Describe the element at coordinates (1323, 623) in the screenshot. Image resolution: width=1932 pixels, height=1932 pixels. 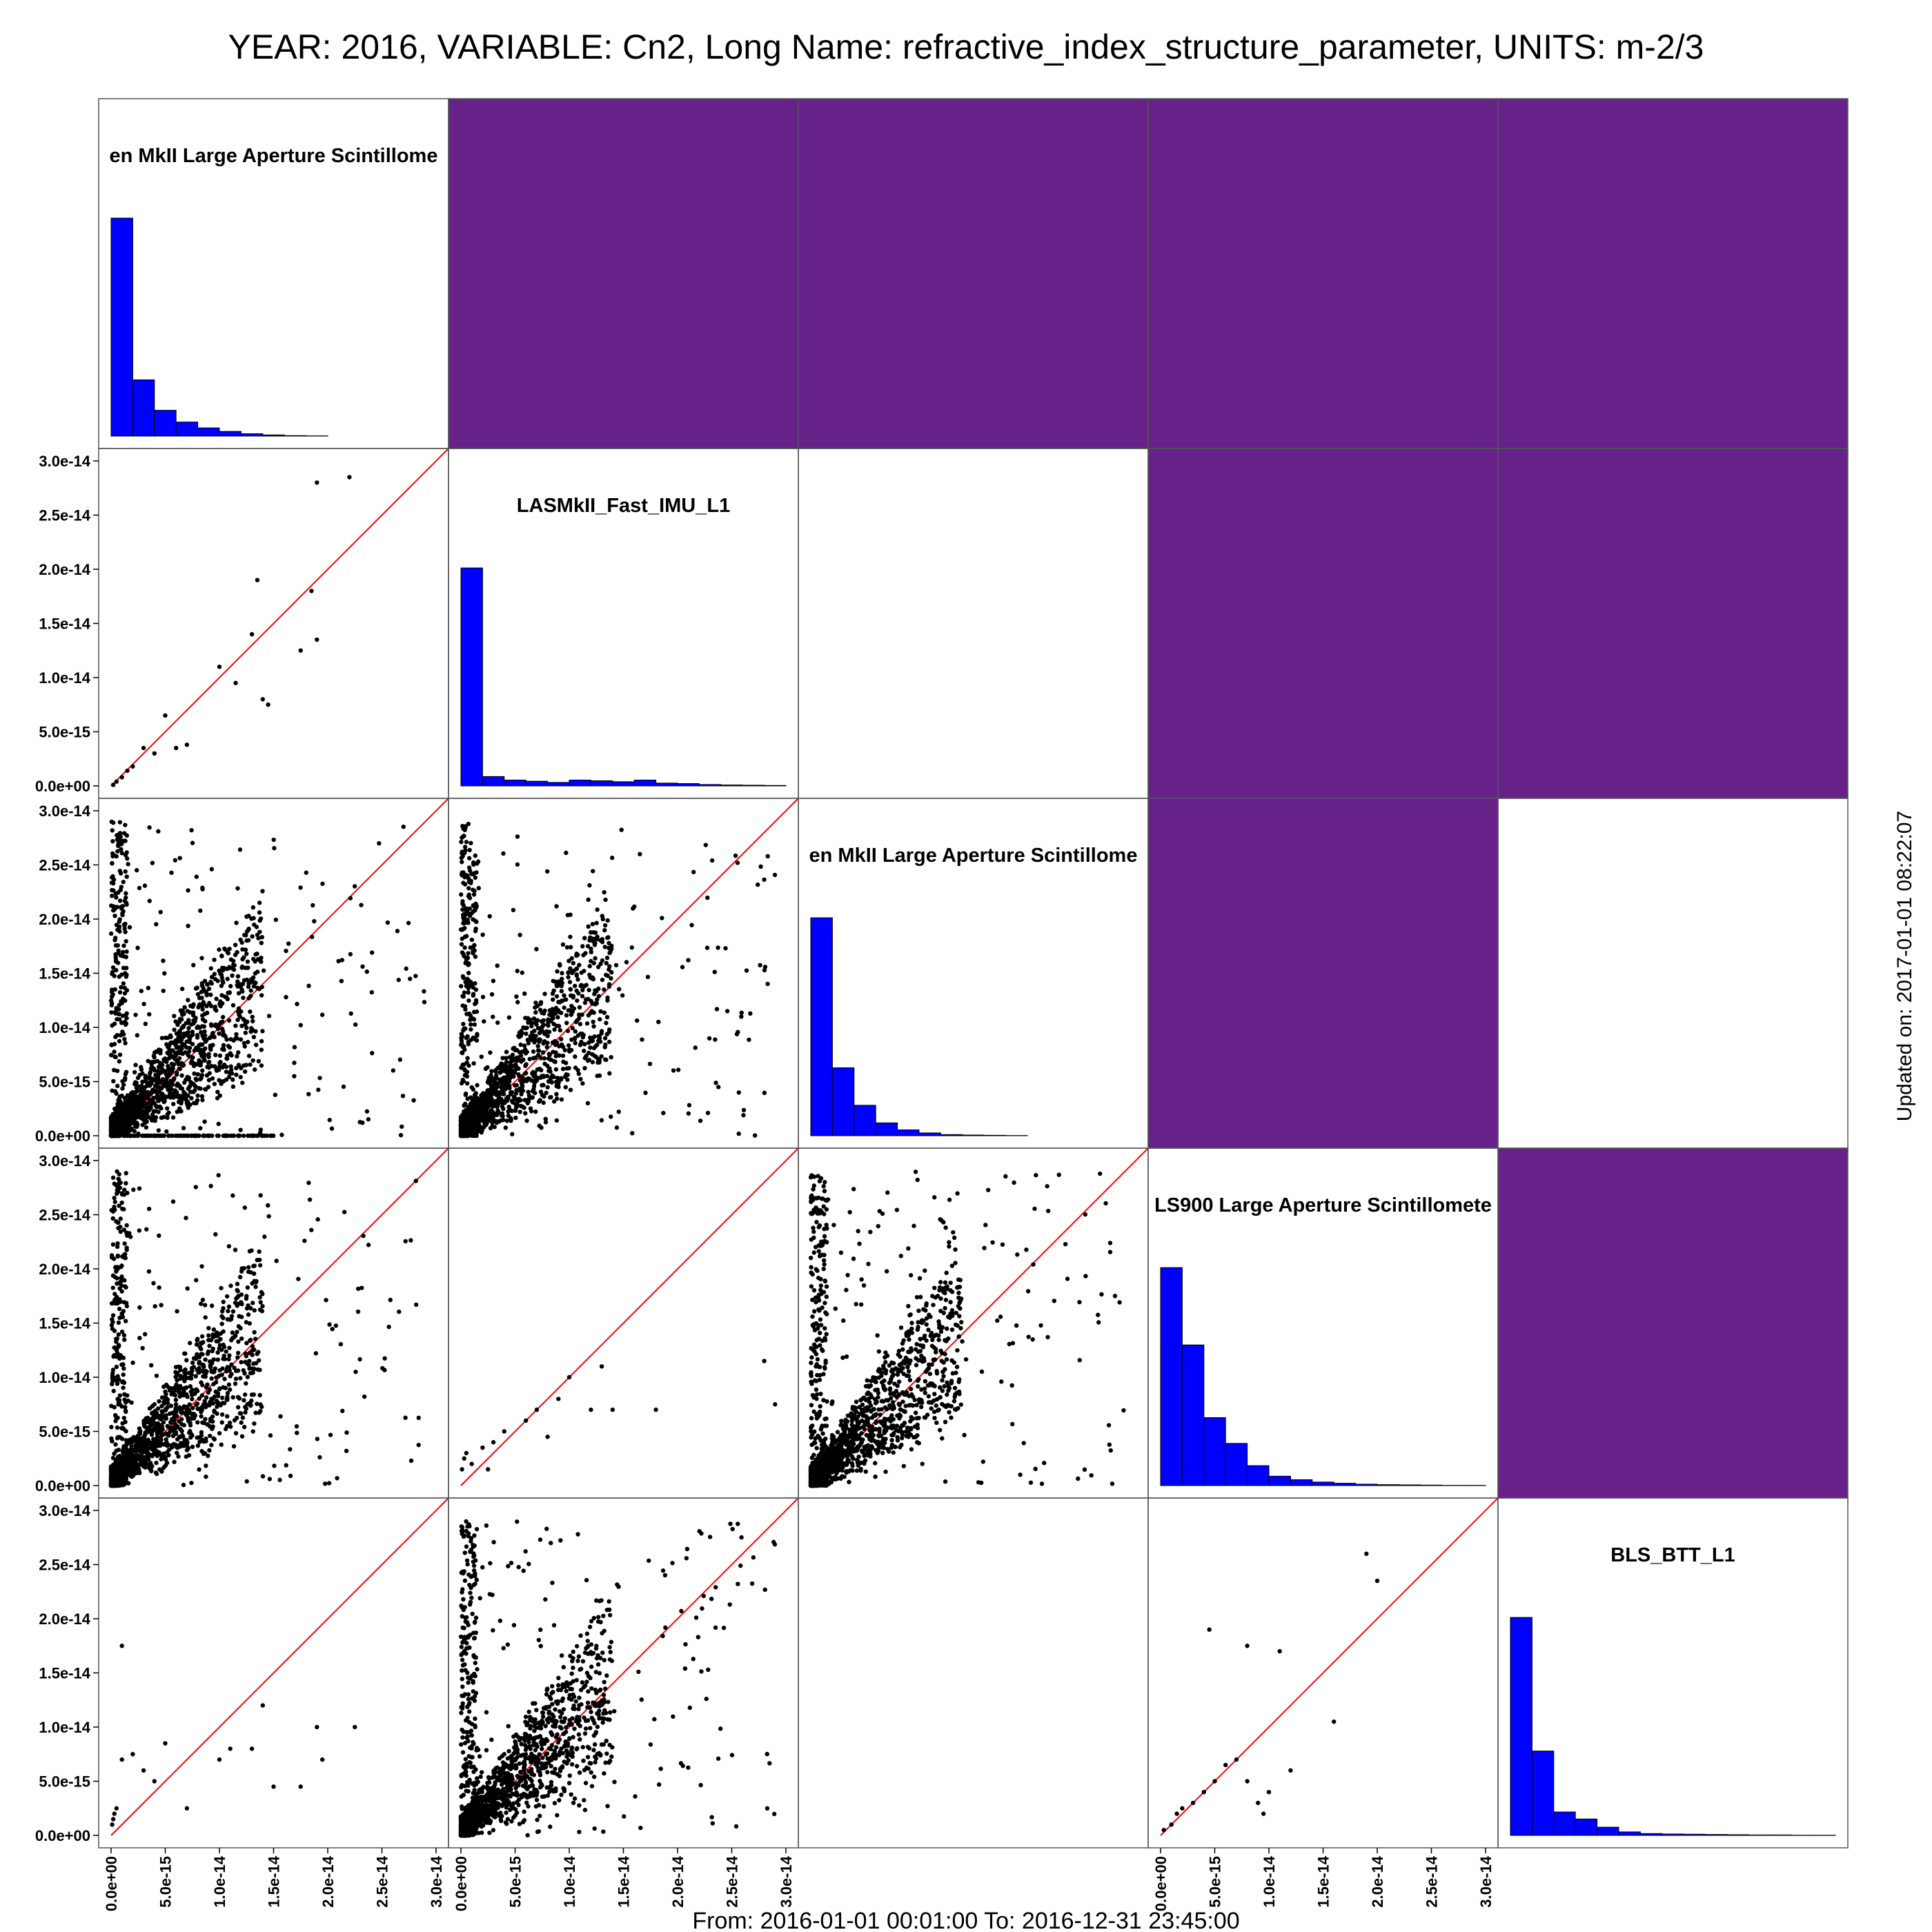
I see `upper-panel-fill` at that location.